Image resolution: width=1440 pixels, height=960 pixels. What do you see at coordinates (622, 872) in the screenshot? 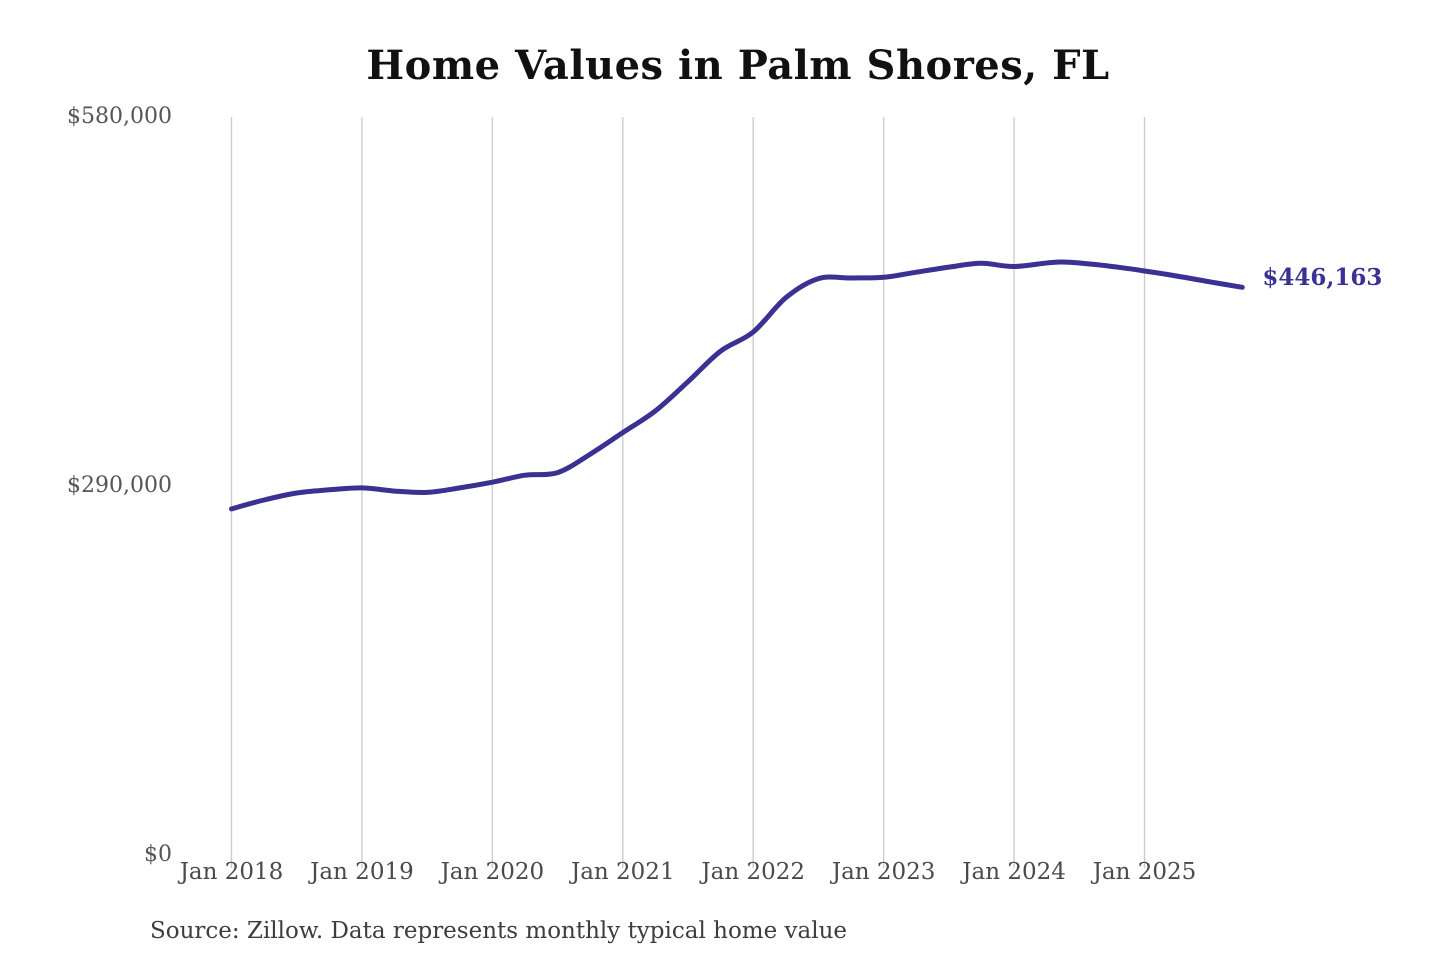
I see `x-axis-tick-label-2021: Jan 2021` at bounding box center [622, 872].